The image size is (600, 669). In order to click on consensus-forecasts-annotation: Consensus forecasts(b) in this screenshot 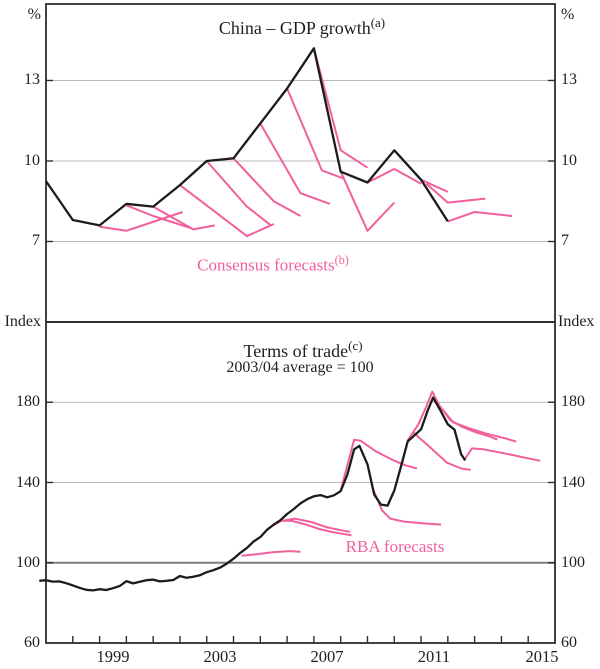, I will do `click(273, 264)`.